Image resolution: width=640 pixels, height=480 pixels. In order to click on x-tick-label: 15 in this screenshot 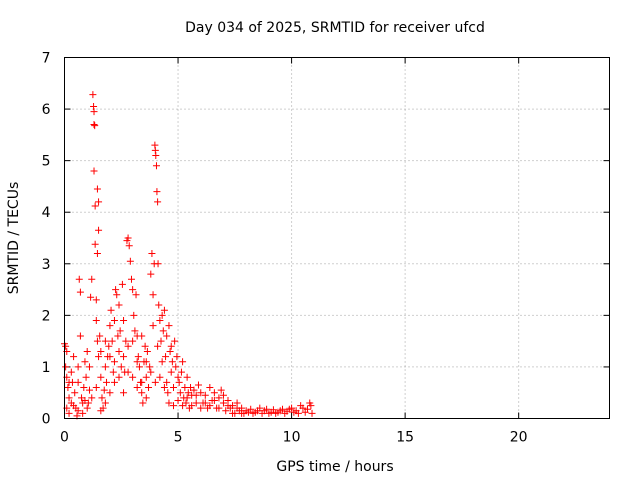, I will do `click(405, 438)`.